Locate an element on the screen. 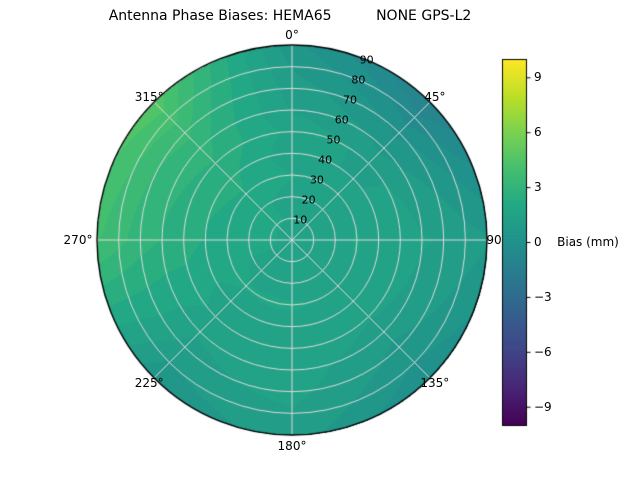  r-tick-label: 80 is located at coordinates (358, 80).